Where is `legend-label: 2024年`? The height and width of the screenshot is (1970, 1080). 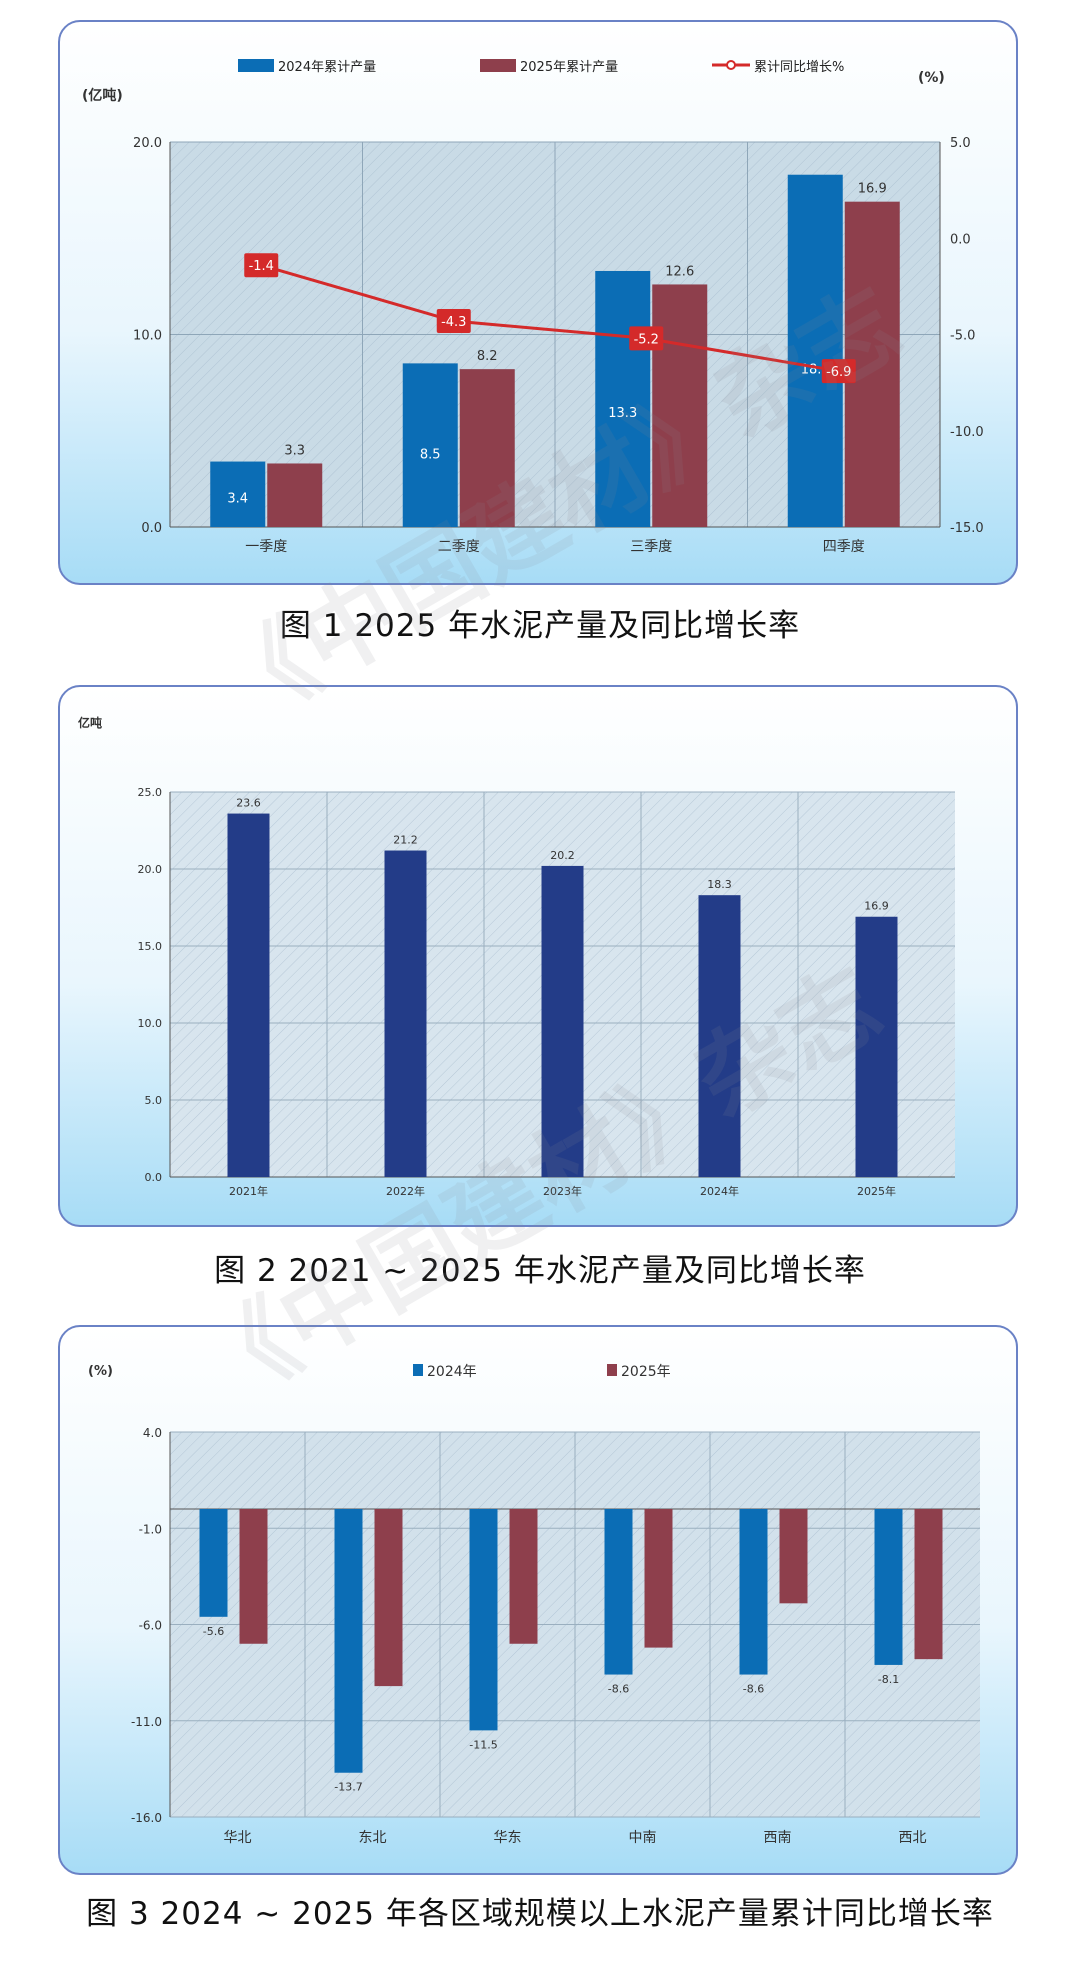 legend-label: 2024年 is located at coordinates (452, 1372).